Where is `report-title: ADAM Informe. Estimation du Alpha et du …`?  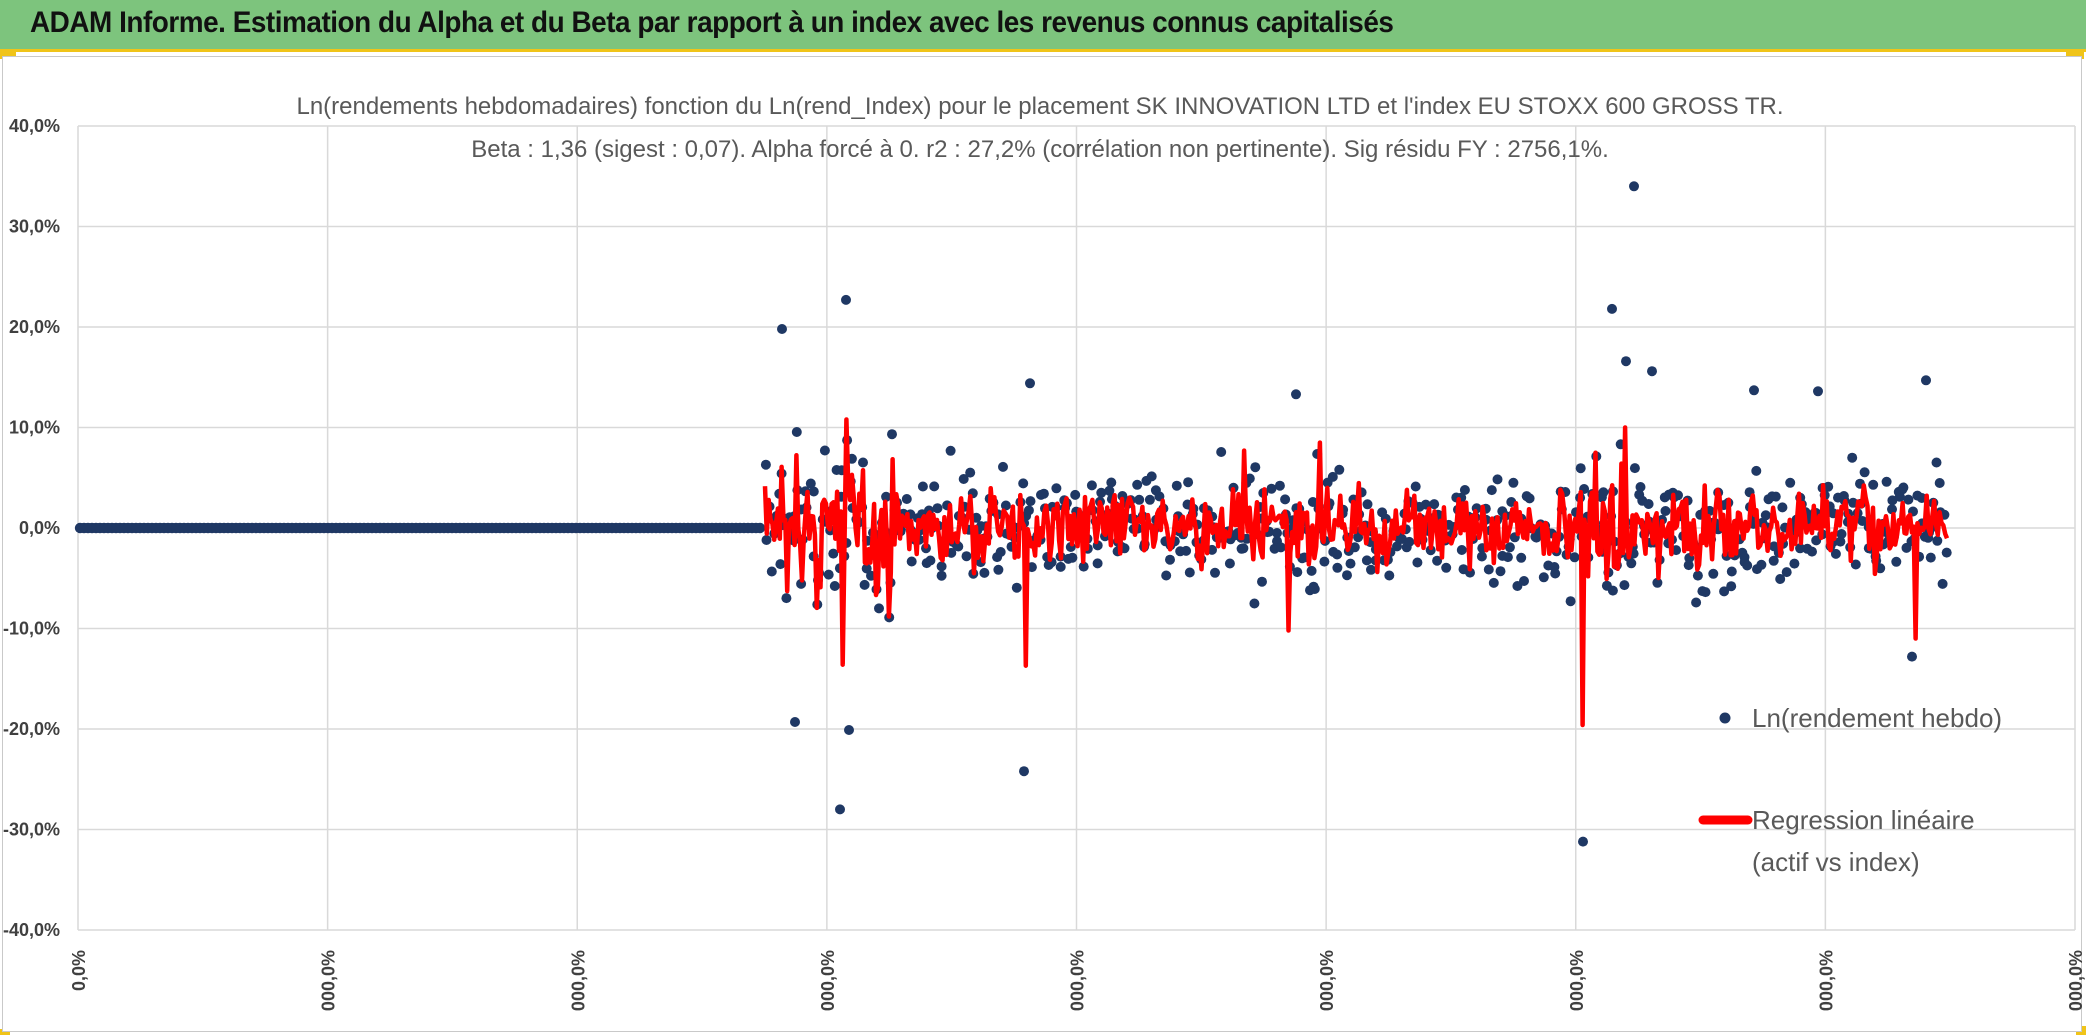
report-title: ADAM Informe. Estimation du Alpha et du … is located at coordinates (712, 22).